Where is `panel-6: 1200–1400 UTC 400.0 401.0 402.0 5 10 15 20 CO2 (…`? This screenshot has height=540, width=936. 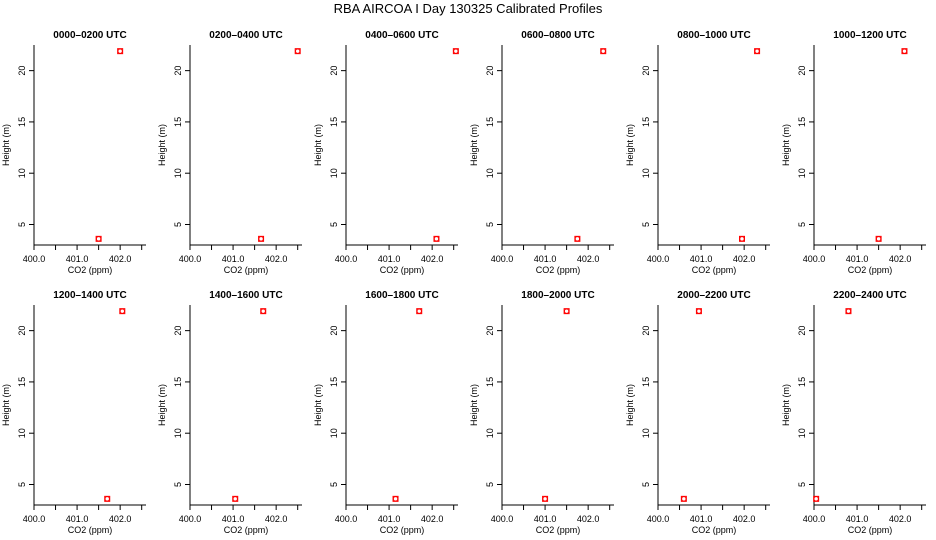
panel-6: 1200–1400 UTC 400.0 401.0 402.0 5 10 15 20 CO2 (… is located at coordinates (73, 412).